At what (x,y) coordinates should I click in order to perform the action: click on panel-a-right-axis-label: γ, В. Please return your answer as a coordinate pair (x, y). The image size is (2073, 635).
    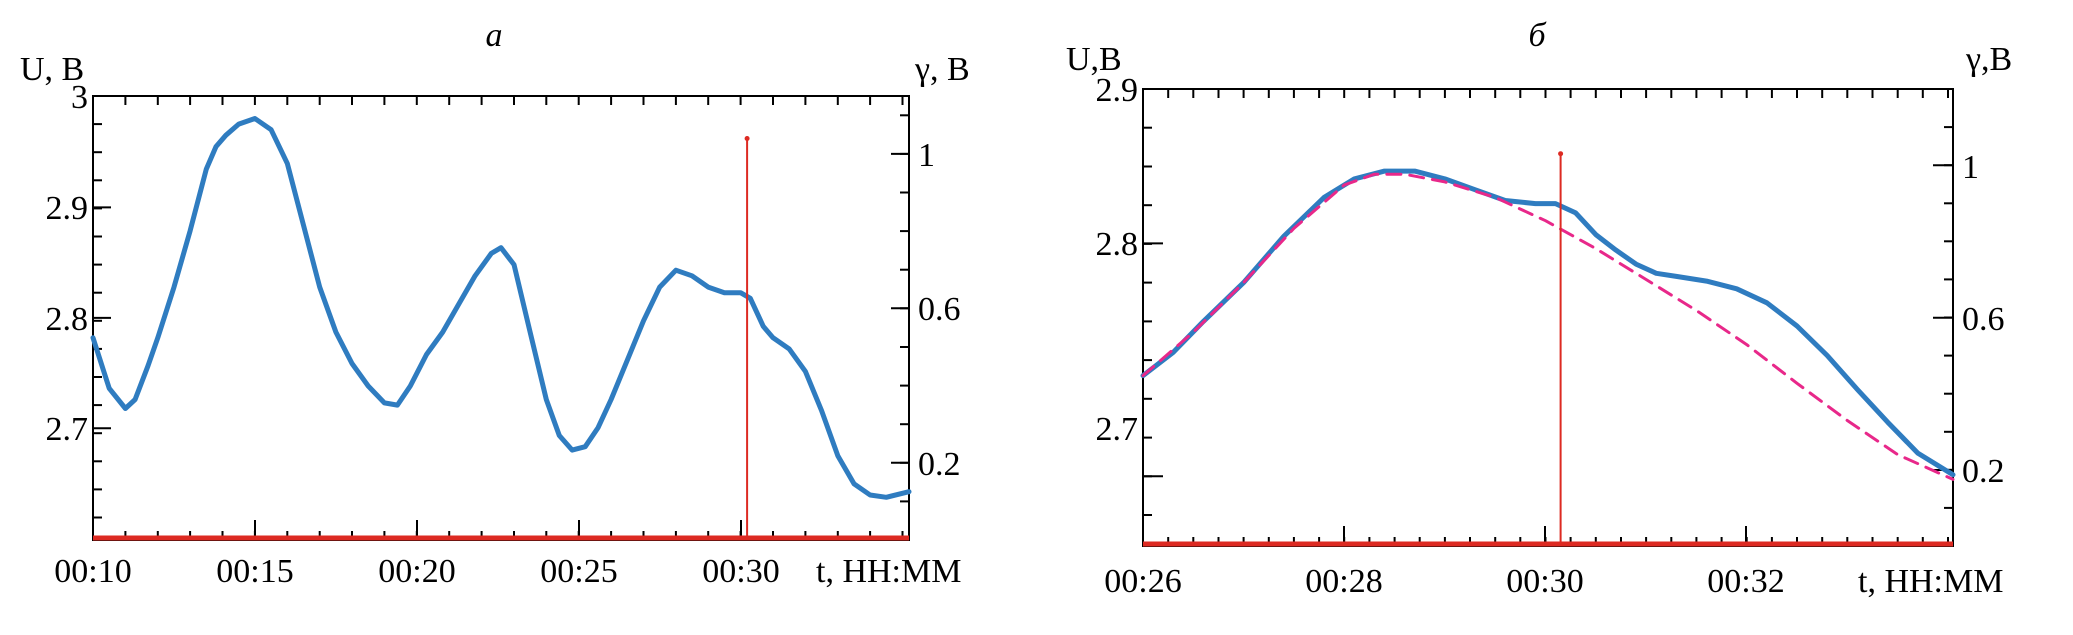
    Looking at the image, I should click on (942, 69).